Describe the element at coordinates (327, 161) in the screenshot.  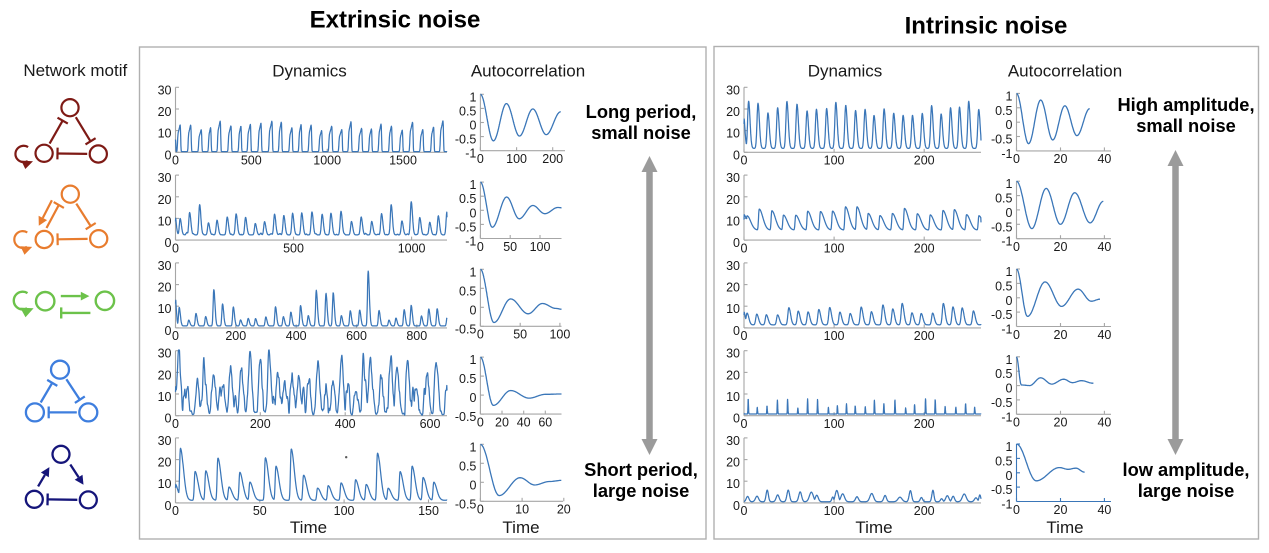
I see `svg-text: 1000` at that location.